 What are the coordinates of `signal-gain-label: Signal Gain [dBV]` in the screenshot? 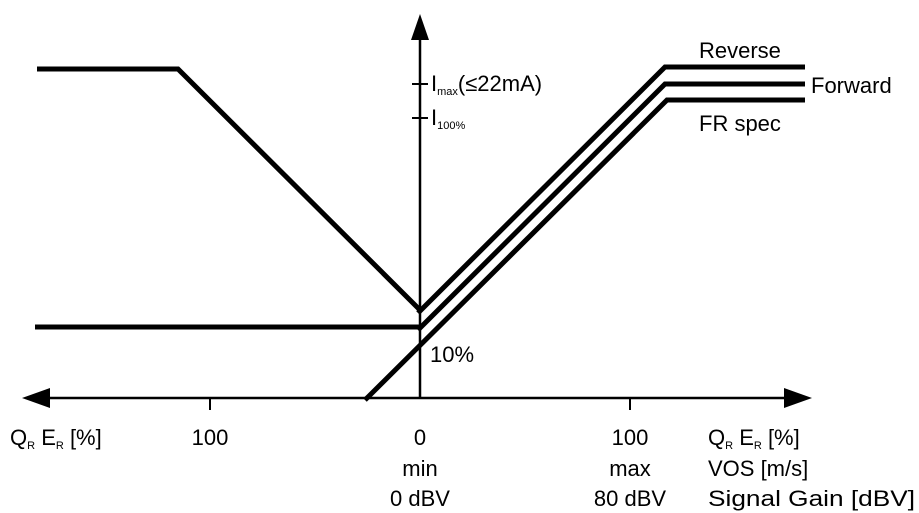 It's located at (811, 498).